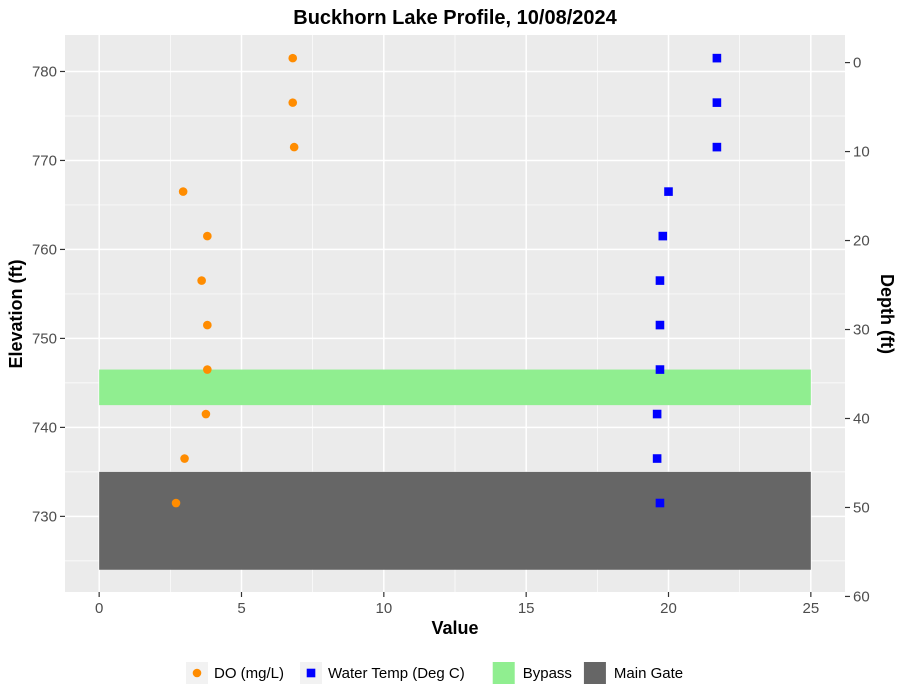 The height and width of the screenshot is (700, 900). I want to click on y2-tick-label: 40, so click(861, 418).